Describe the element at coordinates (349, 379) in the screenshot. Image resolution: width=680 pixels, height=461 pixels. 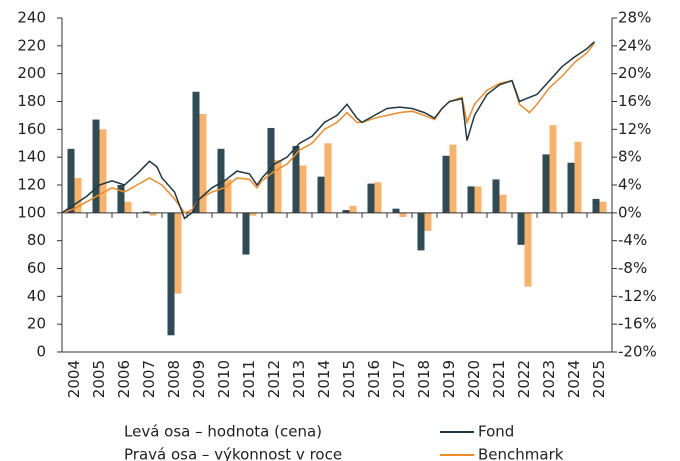
I see `x-tick-label: 2015` at that location.